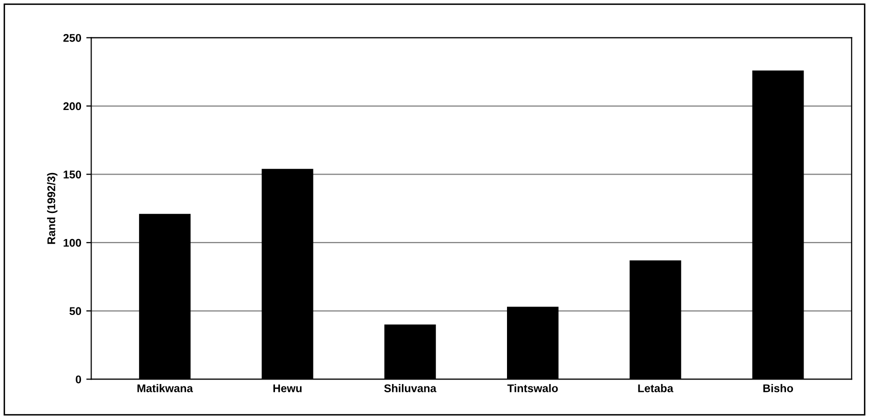 The width and height of the screenshot is (869, 419). Describe the element at coordinates (72, 106) in the screenshot. I see `y-tick-label: 200` at that location.